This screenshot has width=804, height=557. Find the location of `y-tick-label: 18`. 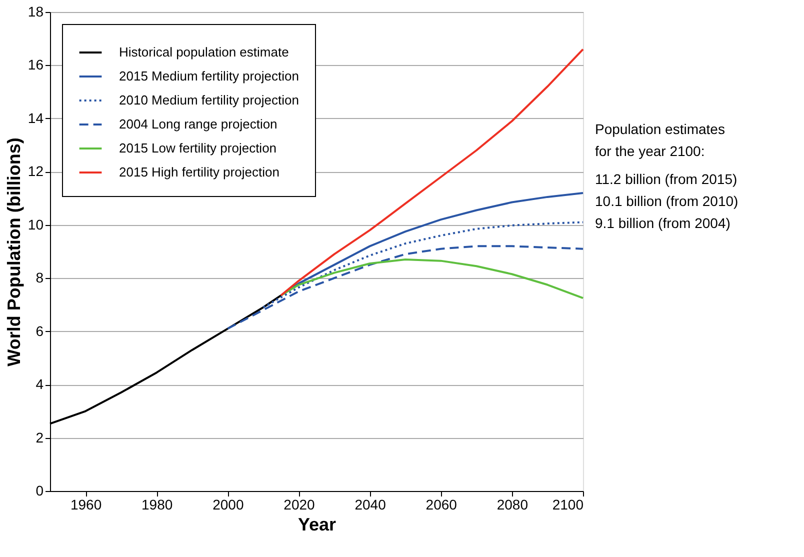

y-tick-label: 18 is located at coordinates (36, 12).